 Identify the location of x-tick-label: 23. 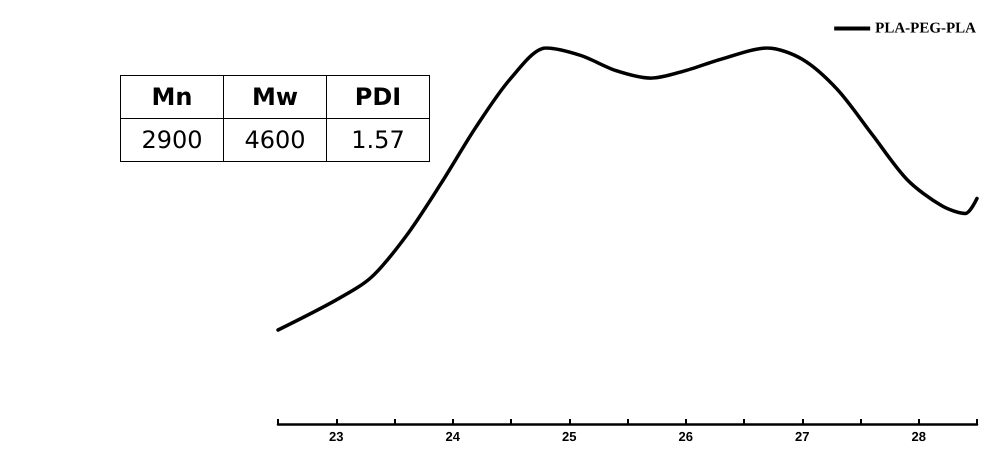
(336, 436).